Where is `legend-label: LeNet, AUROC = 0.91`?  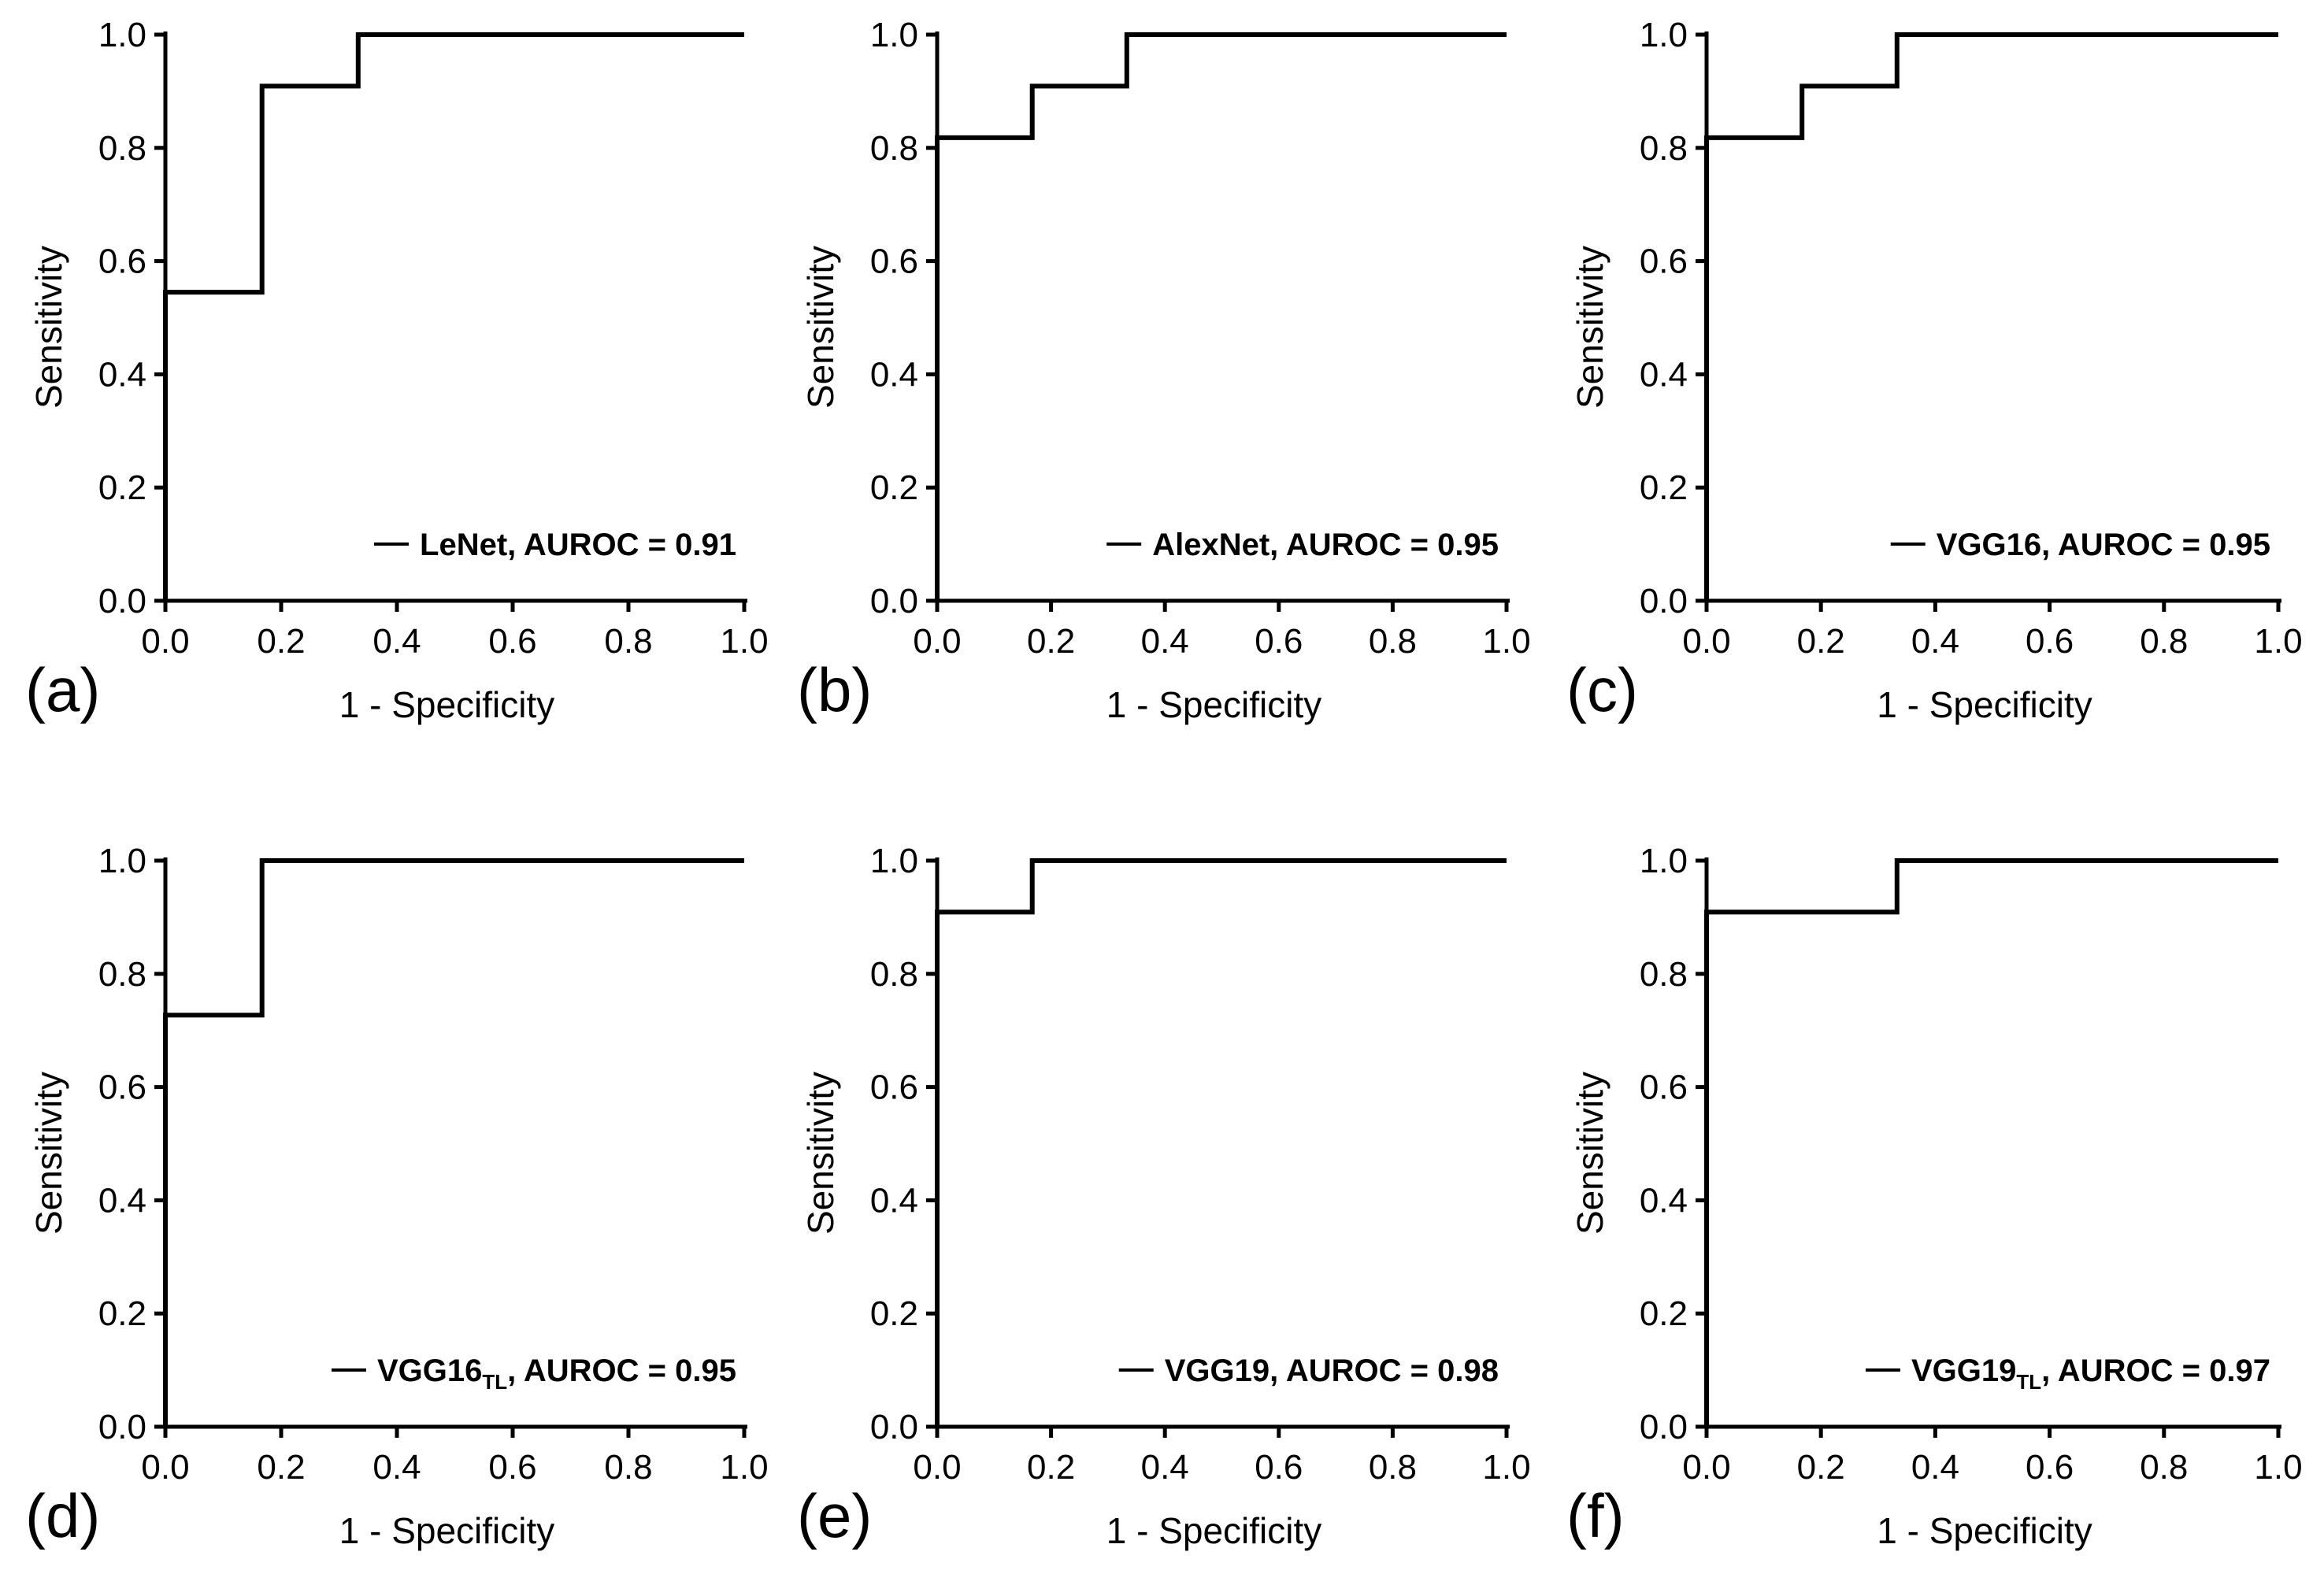 legend-label: LeNet, AUROC = 0.91 is located at coordinates (578, 545).